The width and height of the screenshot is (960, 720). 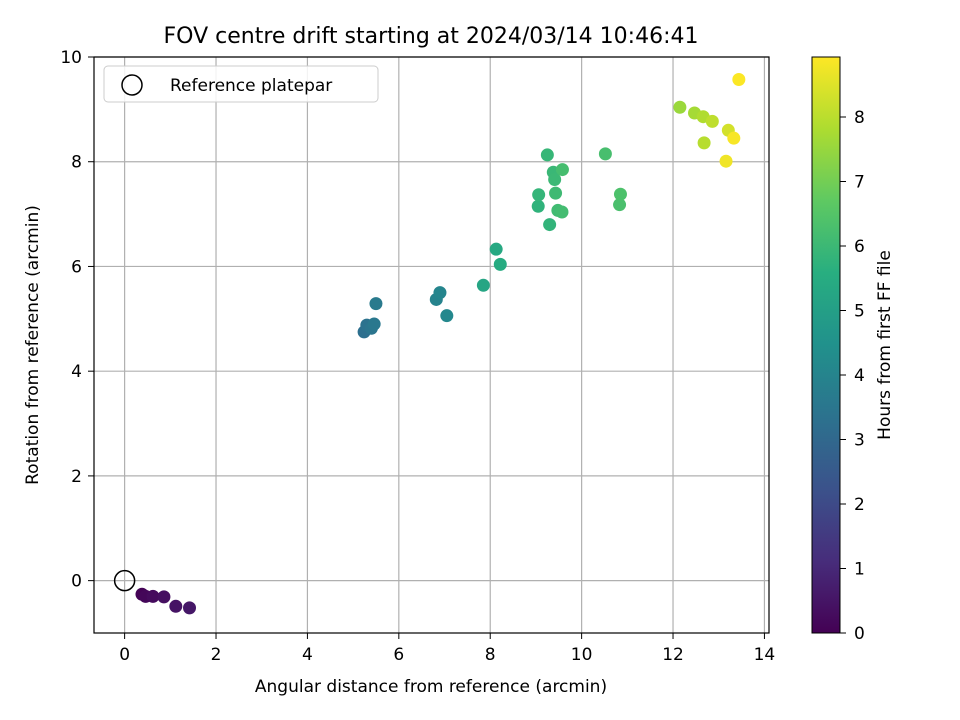 What do you see at coordinates (431, 687) in the screenshot?
I see `x-axis-label: Angular distance from reference (arcmin)` at bounding box center [431, 687].